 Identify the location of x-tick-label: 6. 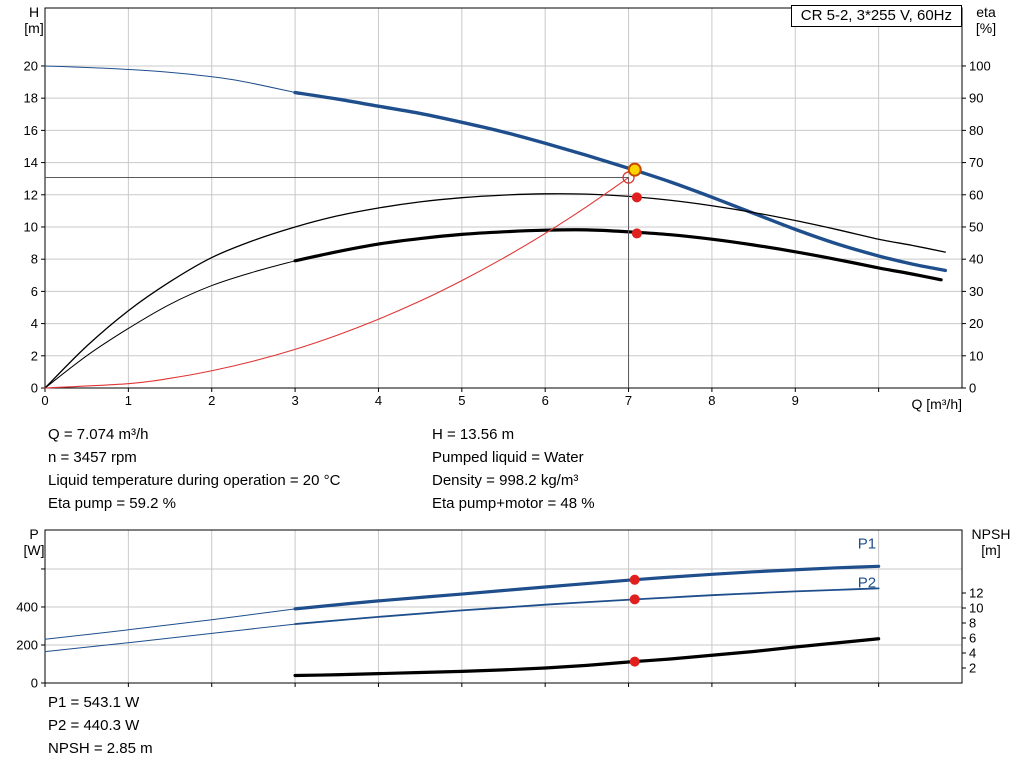
(545, 400).